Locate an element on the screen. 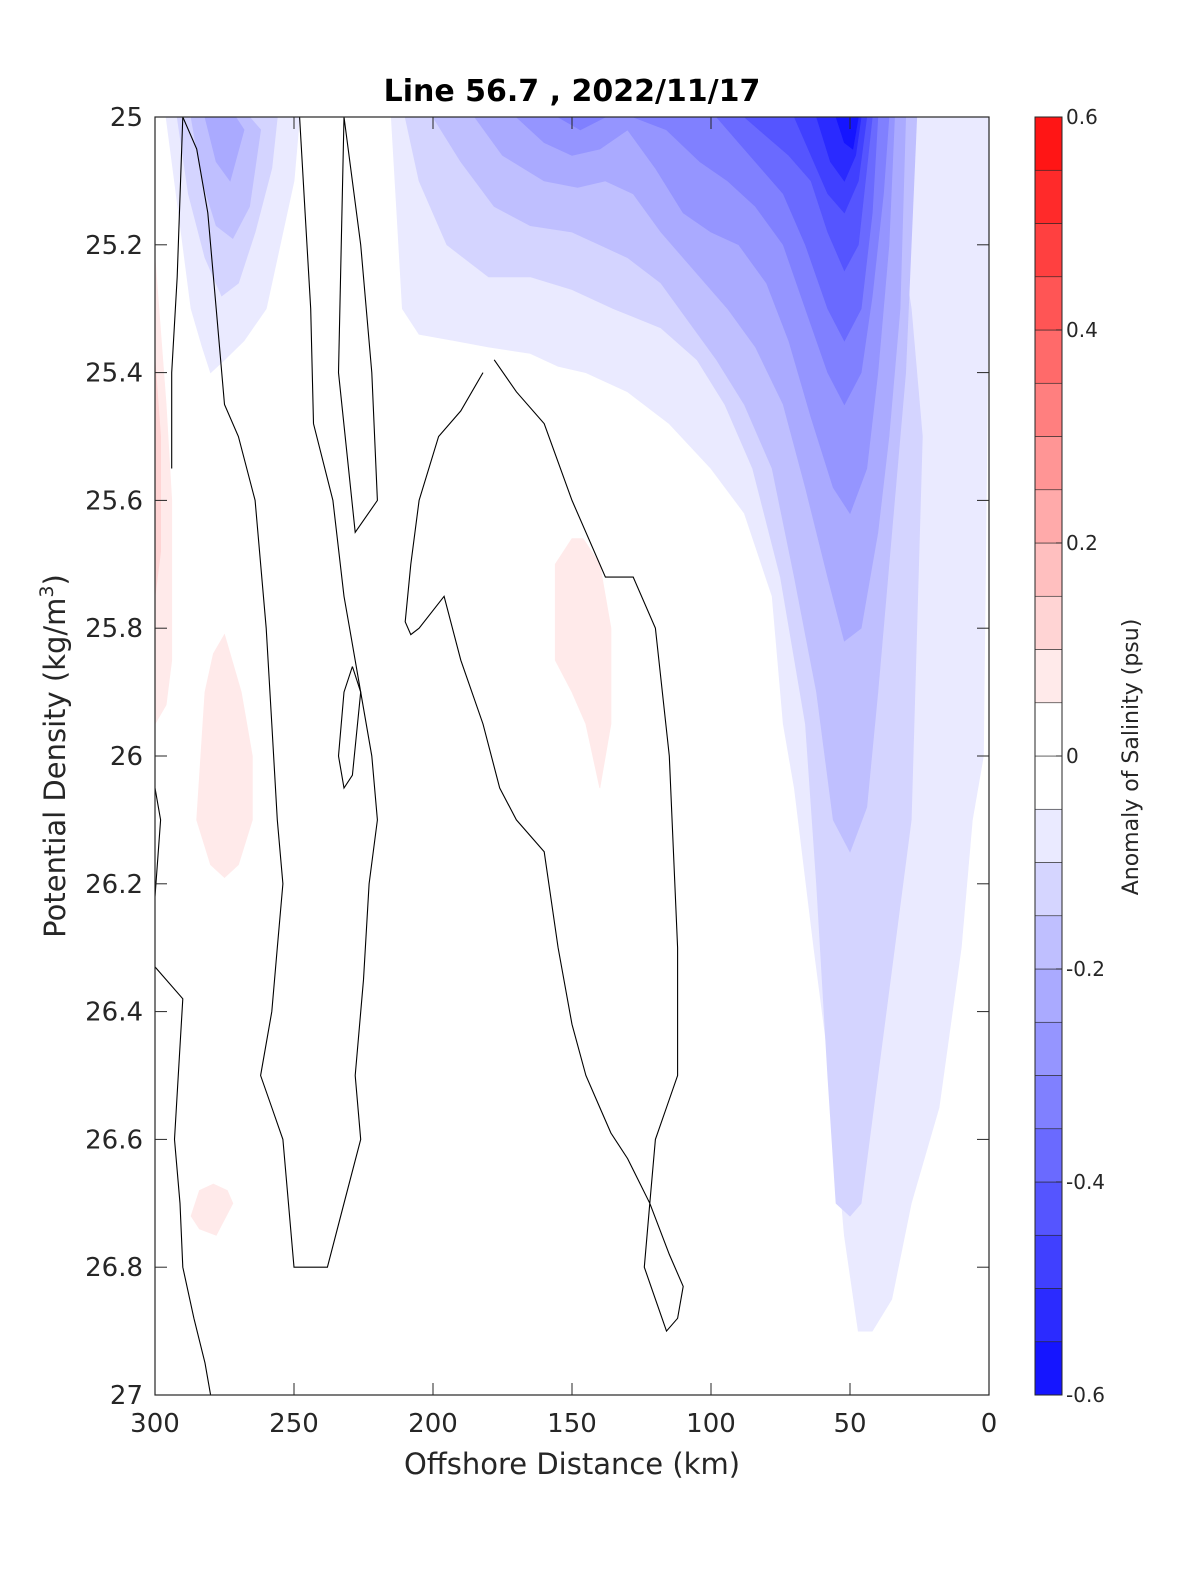 The image size is (1200, 1575). y-axis-label-suffix: ) is located at coordinates (55, 579).